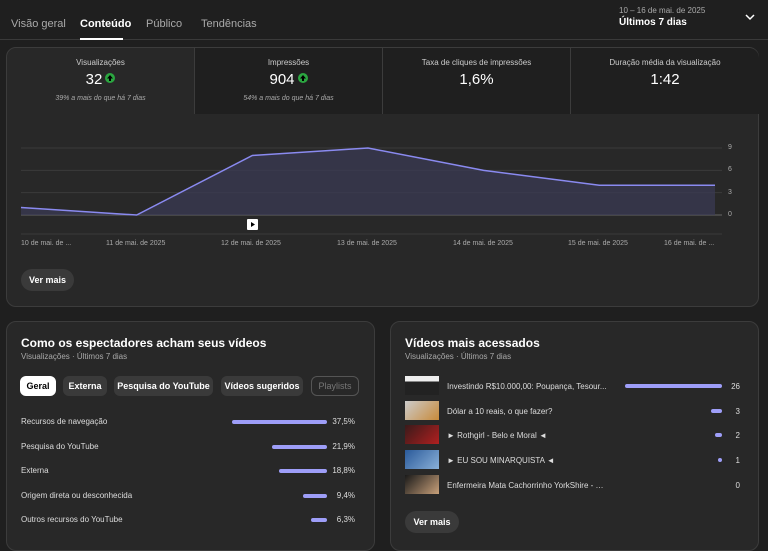  What do you see at coordinates (737, 461) in the screenshot?
I see `video-views: 1` at bounding box center [737, 461].